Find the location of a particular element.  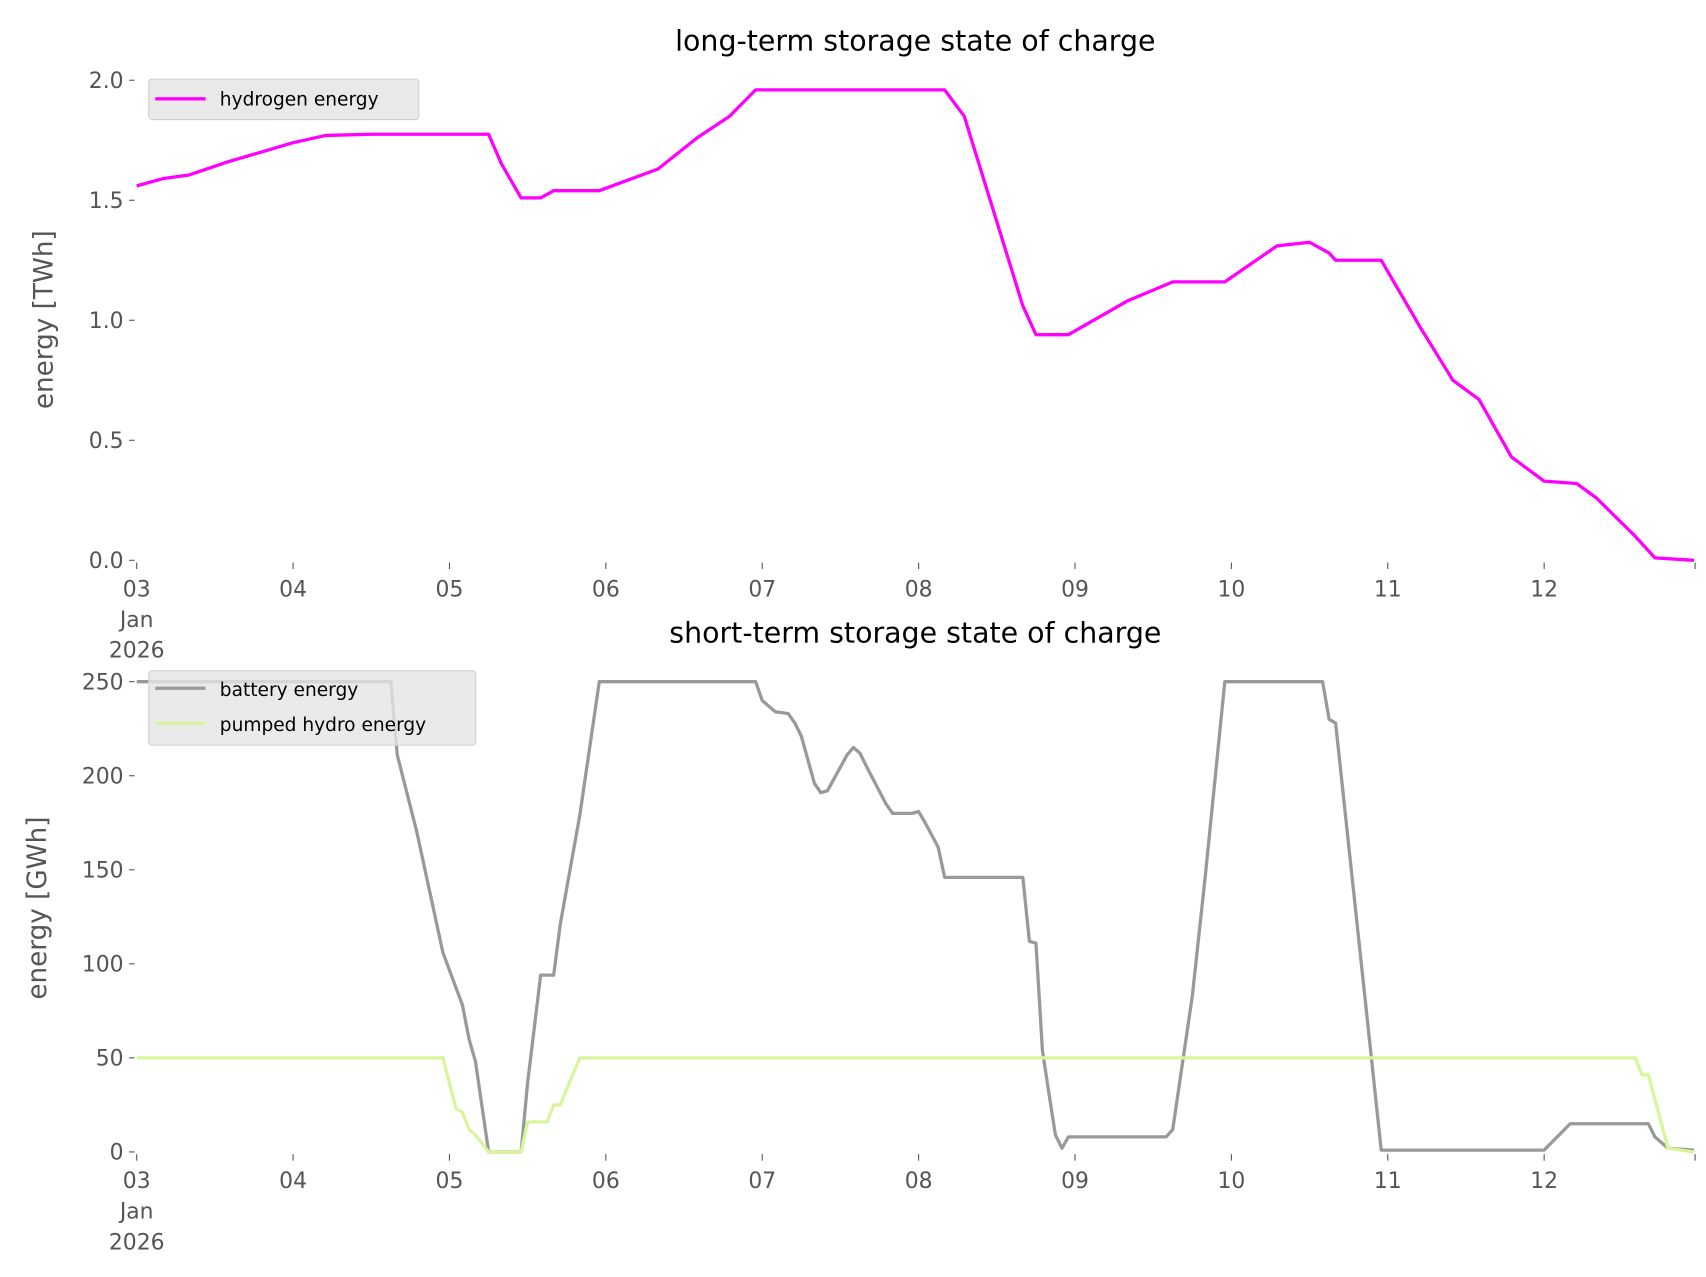

y-tick-label: 150 is located at coordinates (103, 870).